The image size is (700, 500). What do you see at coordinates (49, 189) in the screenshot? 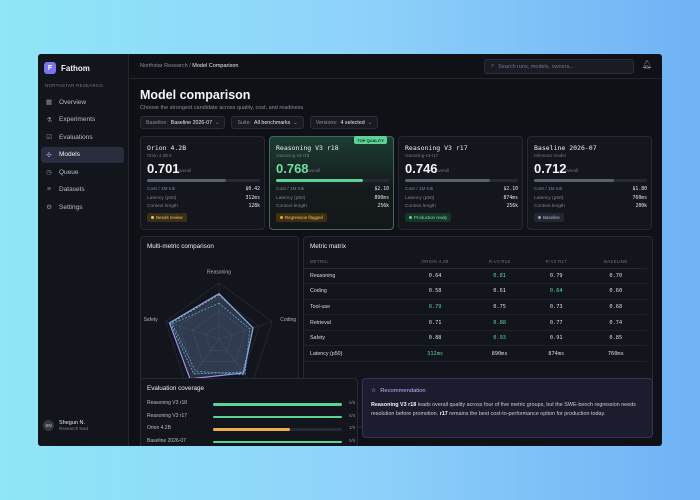
I see `database-icon: ≡` at bounding box center [49, 189].